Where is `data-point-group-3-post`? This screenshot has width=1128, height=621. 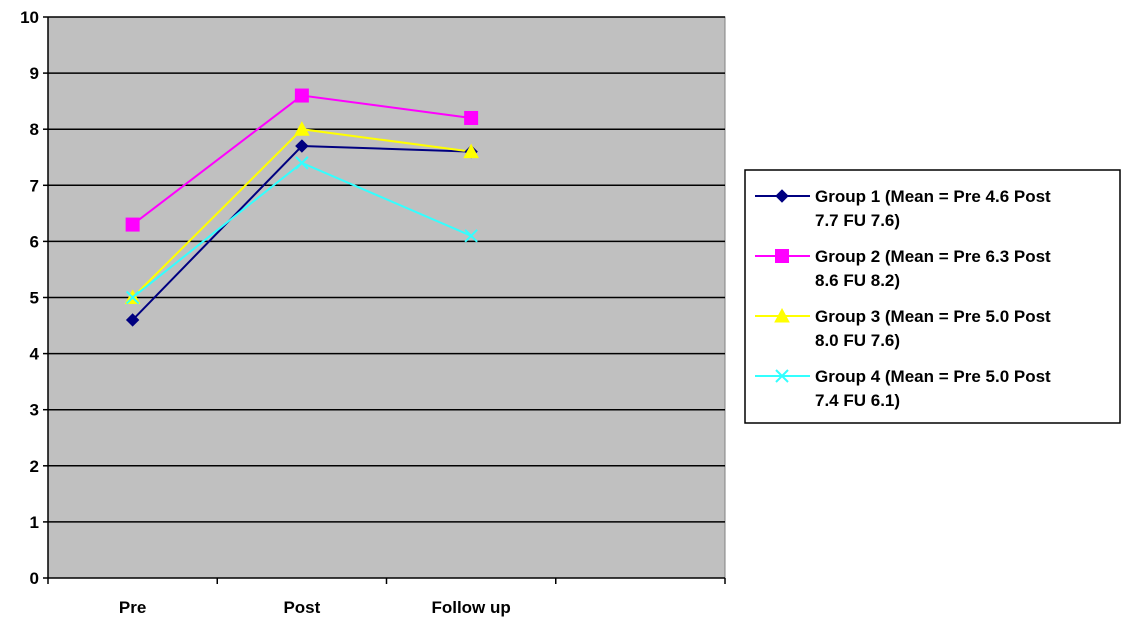 data-point-group-3-post is located at coordinates (302, 128).